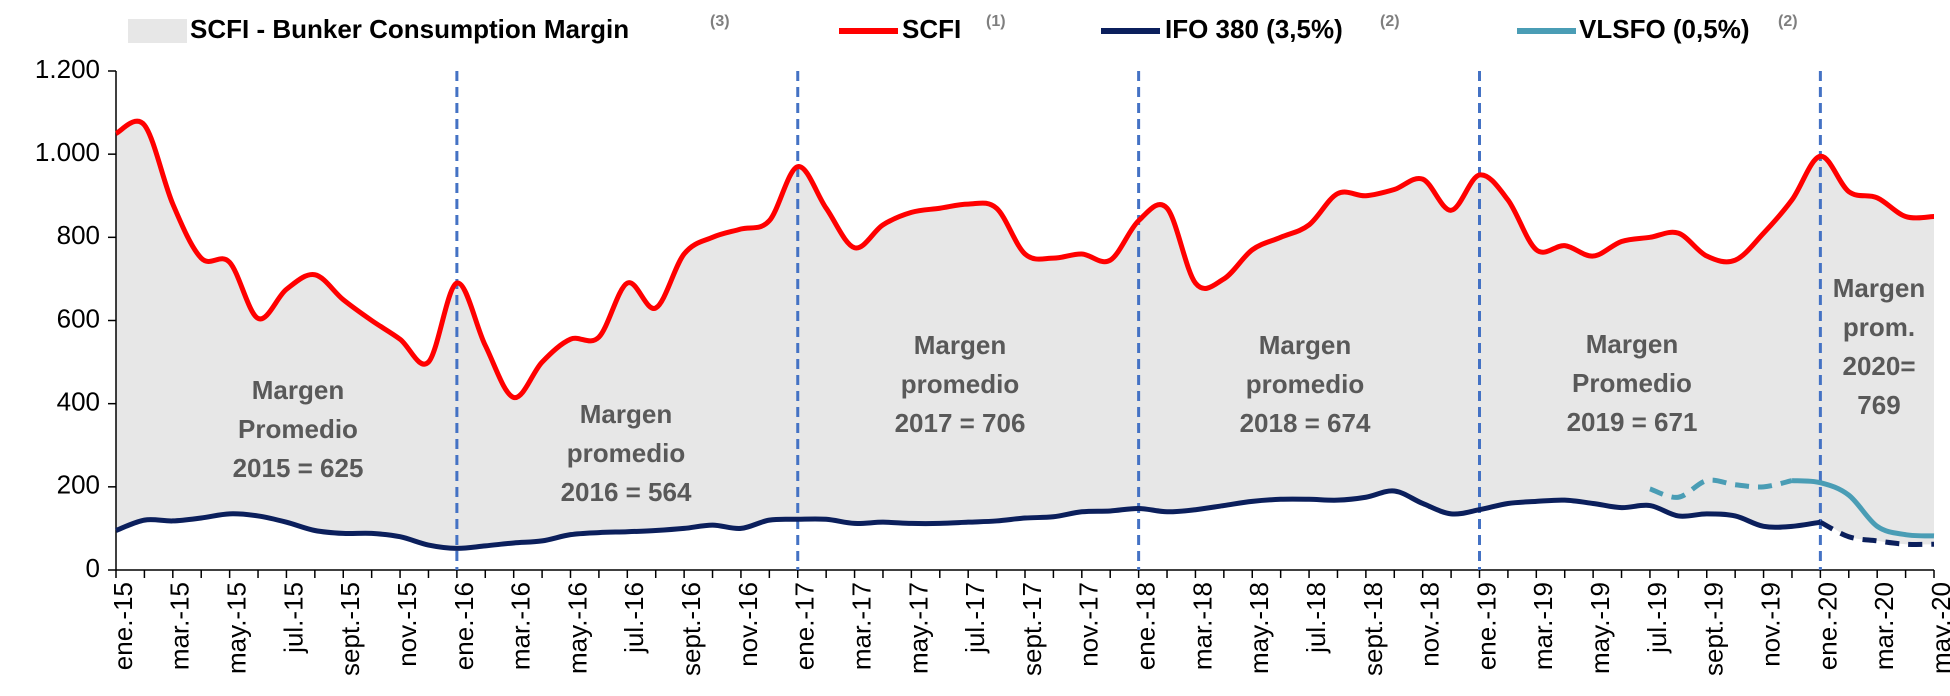 This screenshot has height=696, width=1950. I want to click on x-tick-label: mar.-18, so click(1202, 626).